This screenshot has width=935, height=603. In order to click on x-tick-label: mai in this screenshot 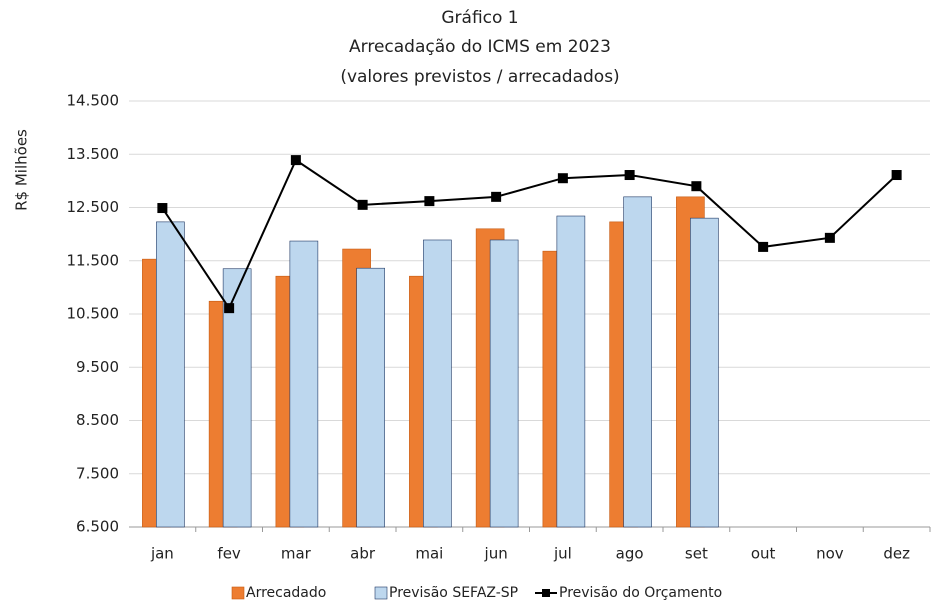, I will do `click(429, 554)`.